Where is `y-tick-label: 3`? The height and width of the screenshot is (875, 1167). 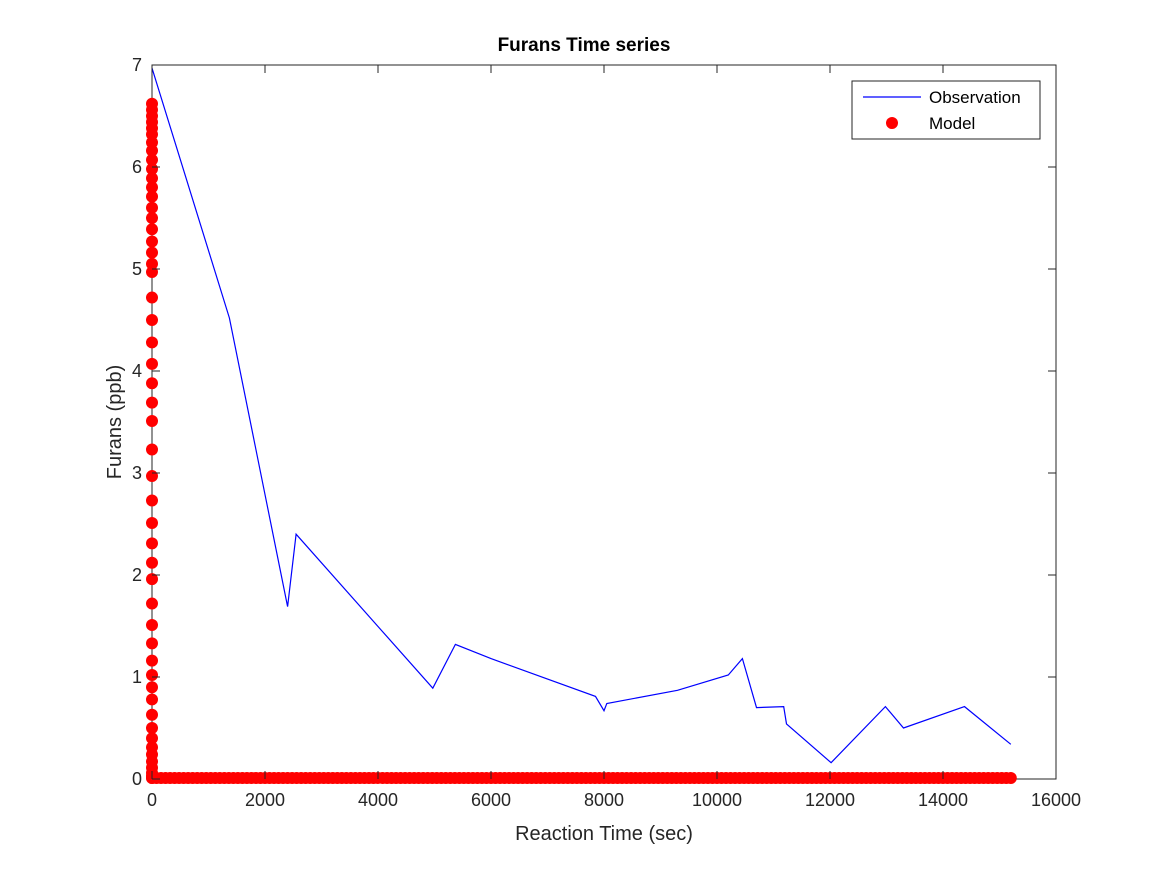
y-tick-label: 3 is located at coordinates (137, 473).